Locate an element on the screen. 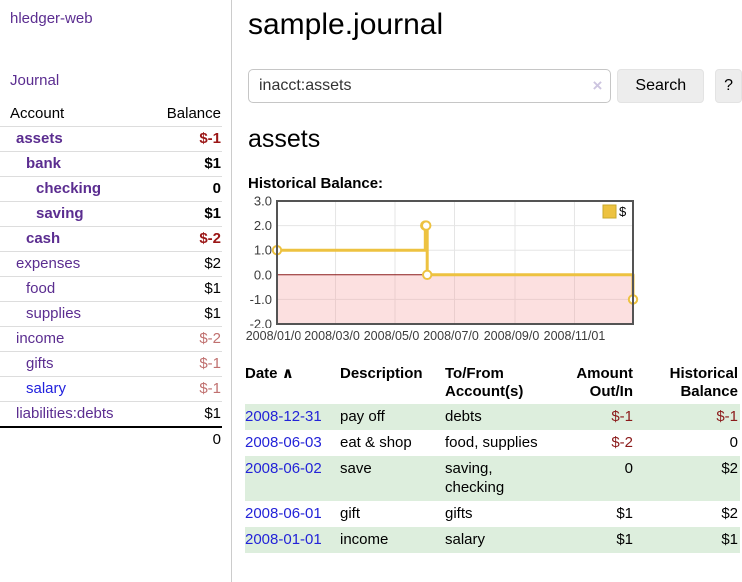  accounts-header-row: Account Balance is located at coordinates (111, 114).